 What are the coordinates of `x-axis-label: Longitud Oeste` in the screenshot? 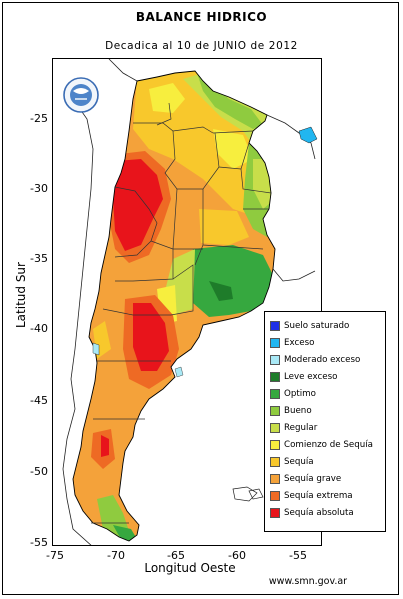 It's located at (190, 568).